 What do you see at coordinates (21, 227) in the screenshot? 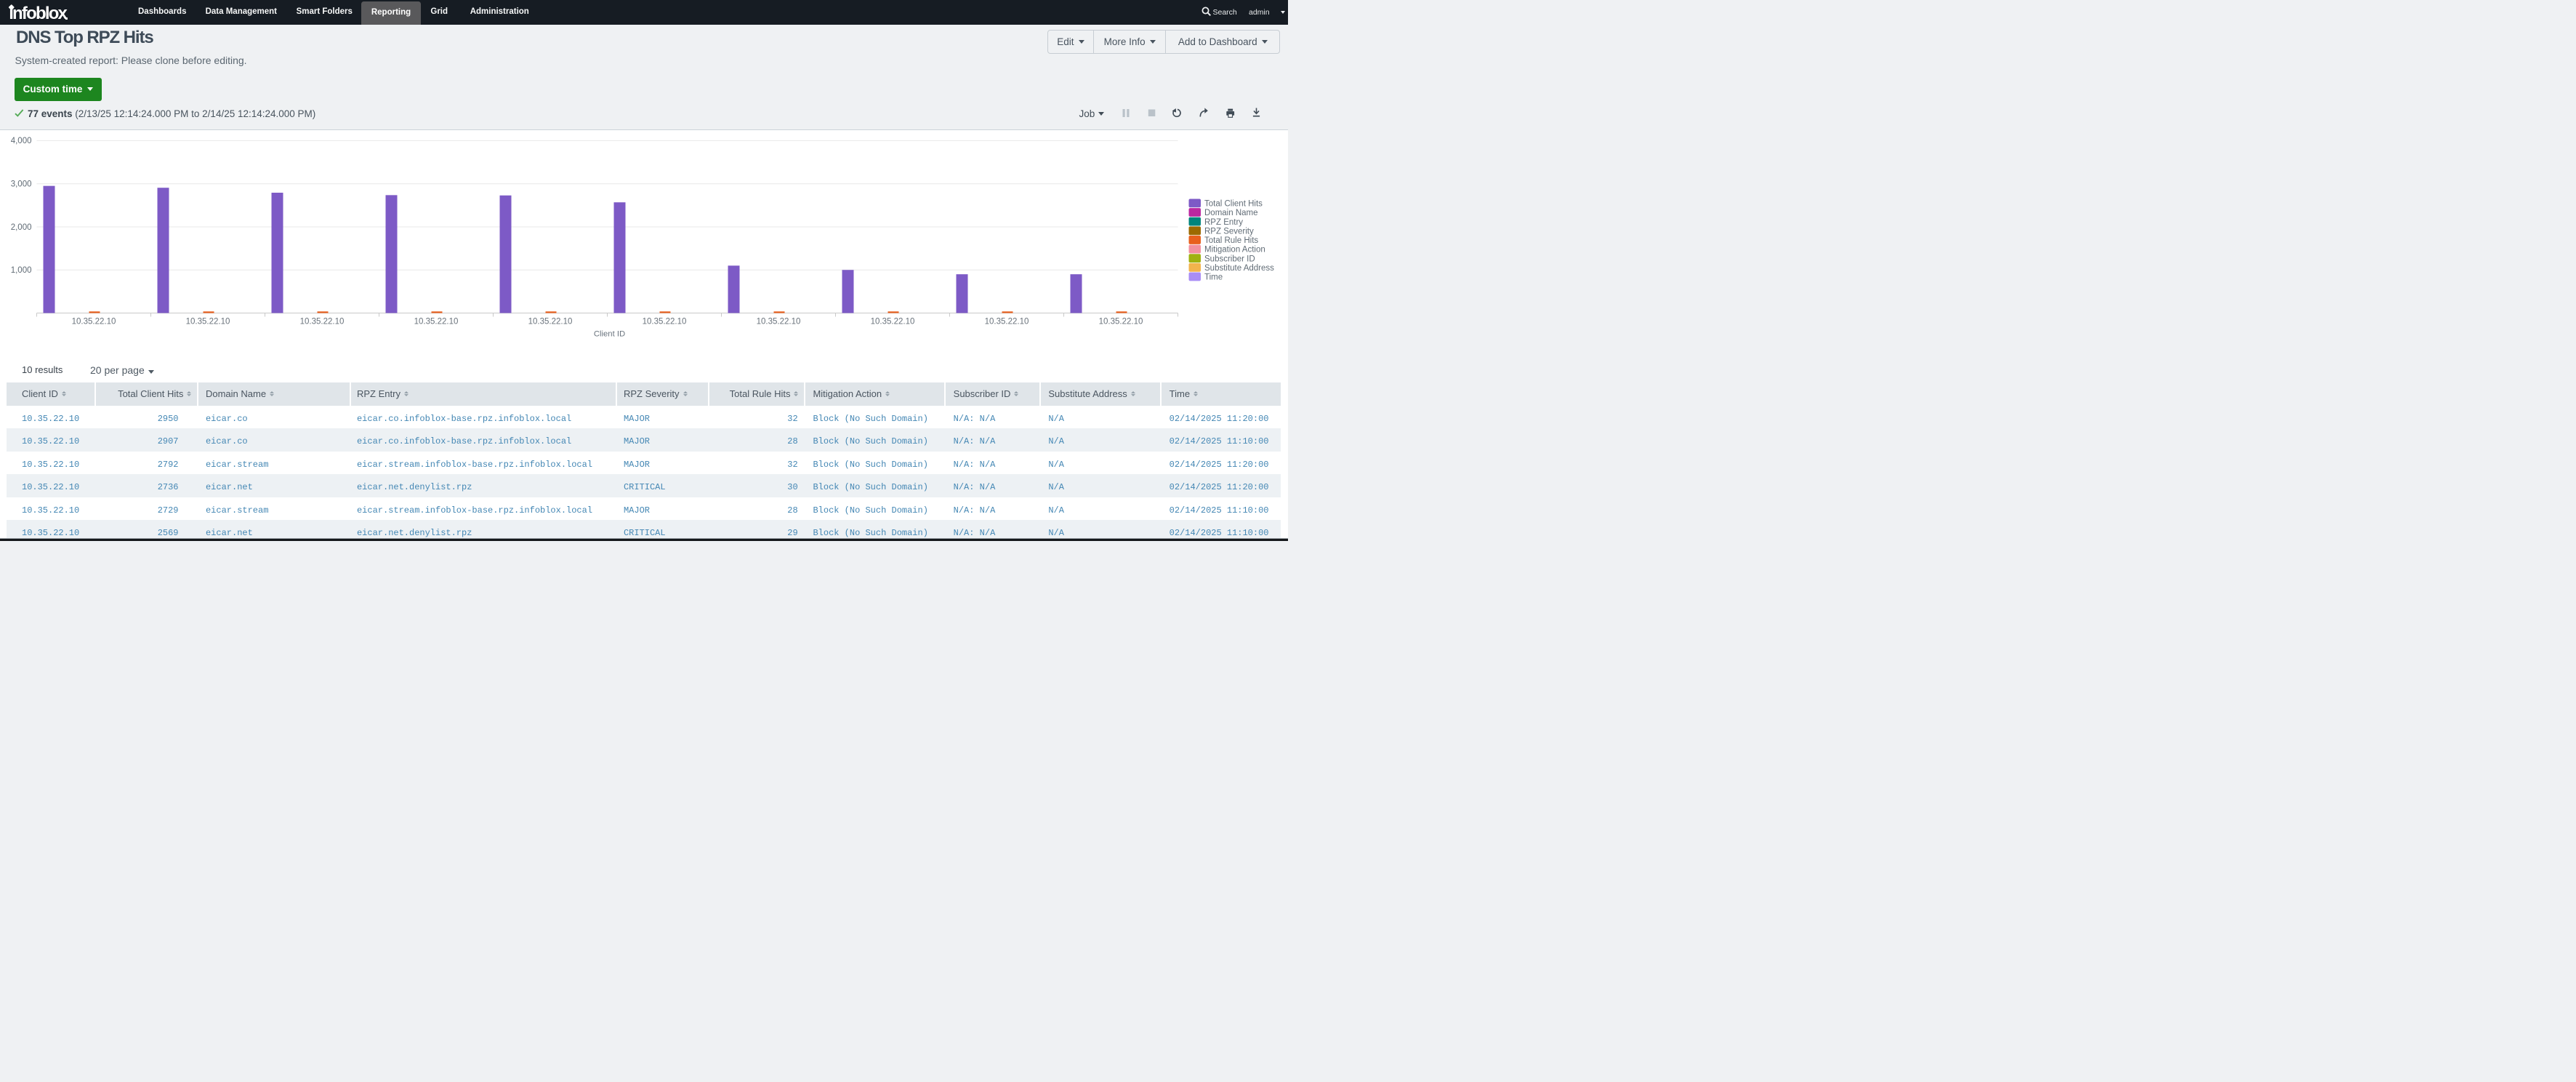
I see `svg-text: 2,000` at bounding box center [21, 227].